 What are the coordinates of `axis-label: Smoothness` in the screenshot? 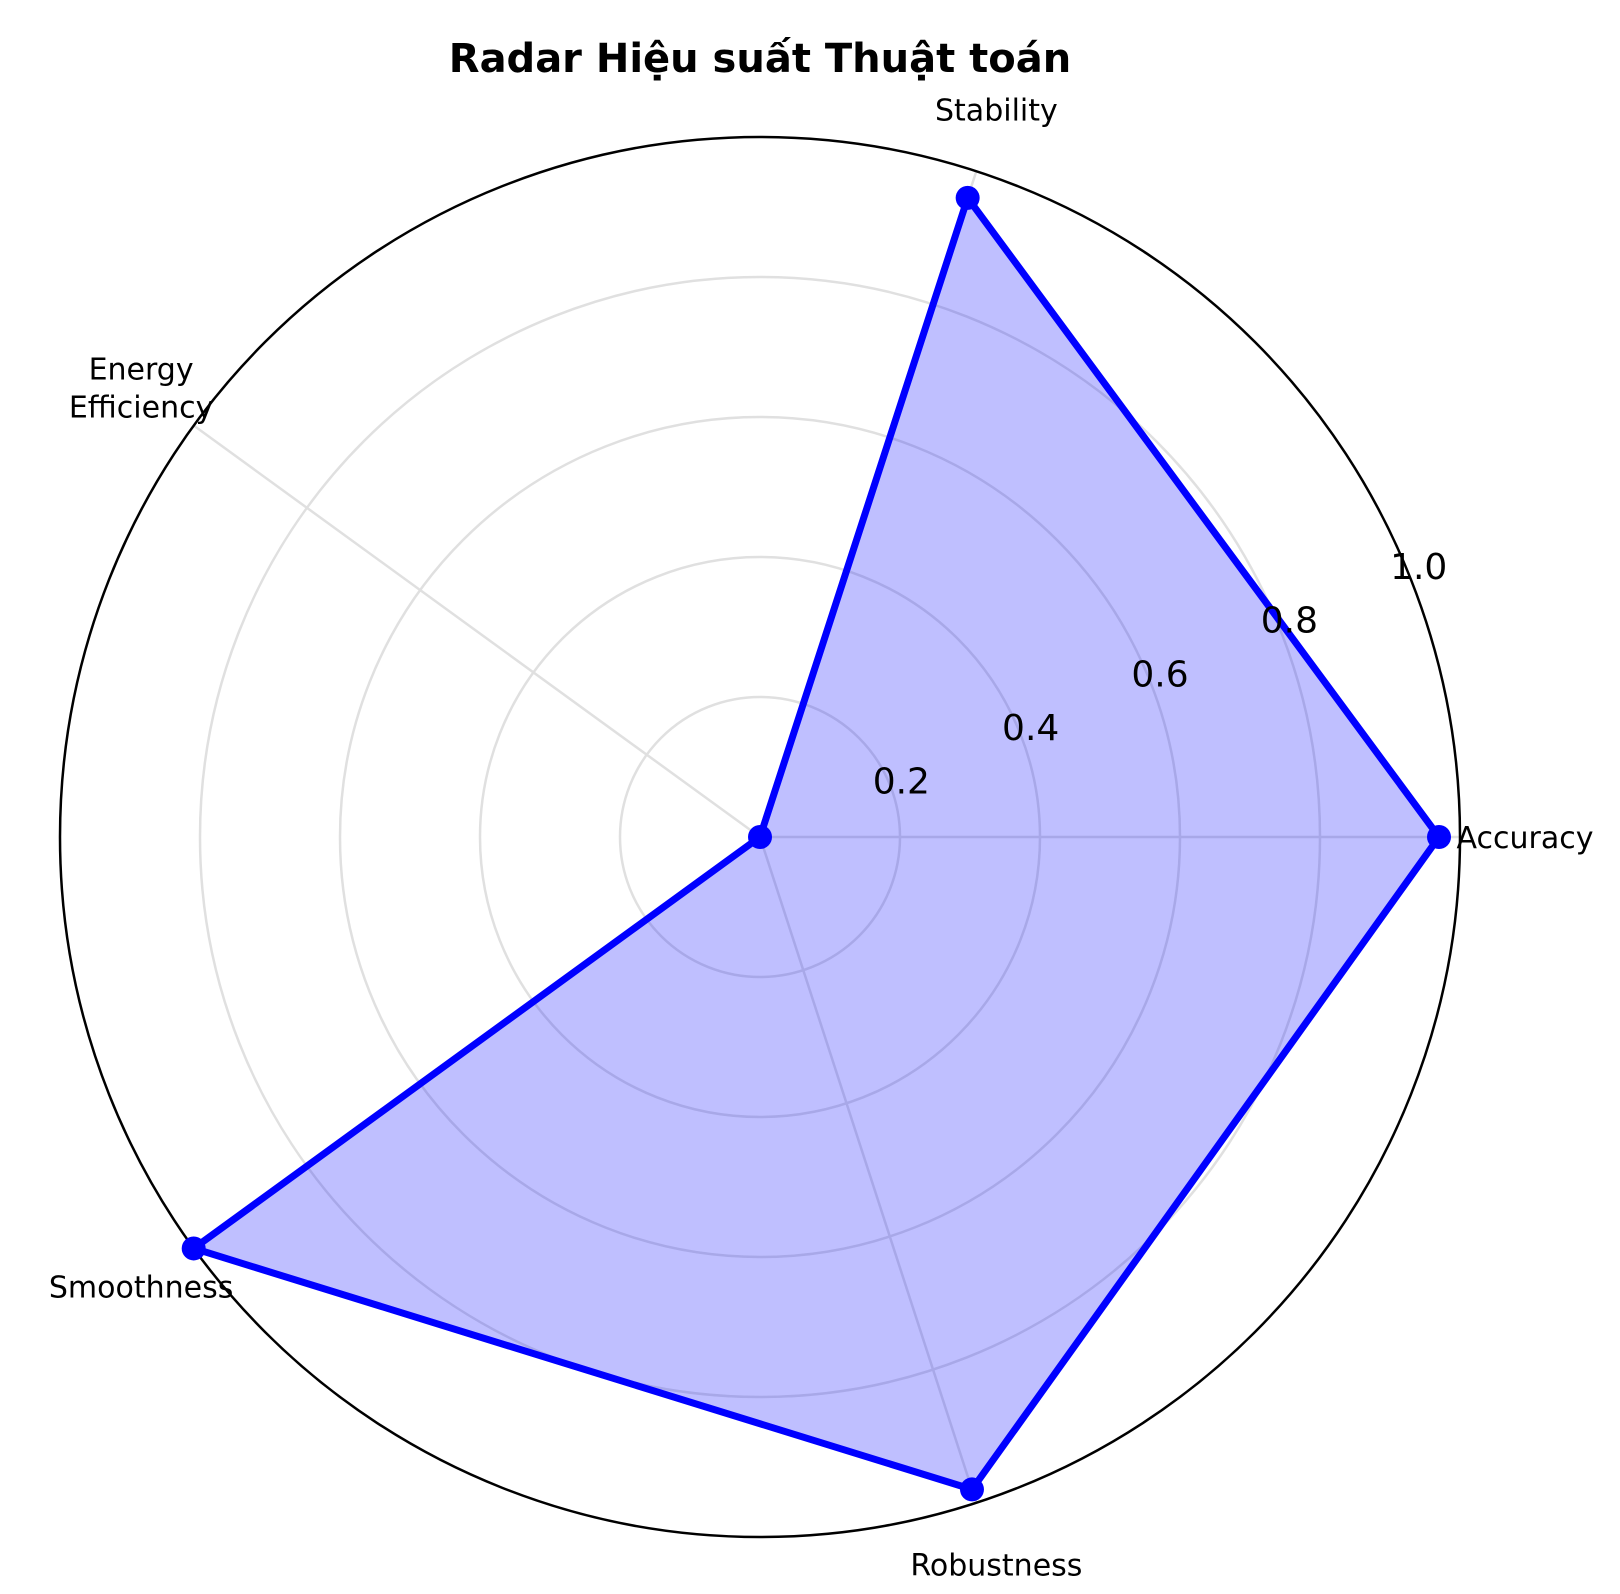 It's located at (141, 1288).